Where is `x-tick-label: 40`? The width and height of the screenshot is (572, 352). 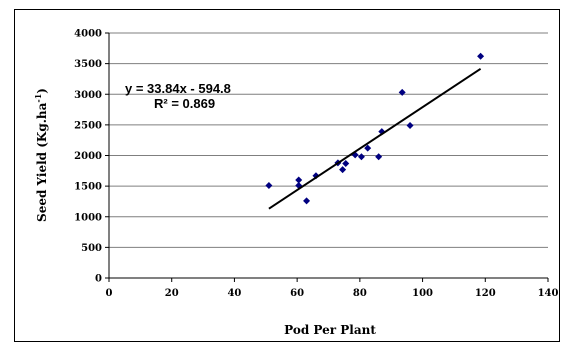
x-tick-label: 40 is located at coordinates (234, 293).